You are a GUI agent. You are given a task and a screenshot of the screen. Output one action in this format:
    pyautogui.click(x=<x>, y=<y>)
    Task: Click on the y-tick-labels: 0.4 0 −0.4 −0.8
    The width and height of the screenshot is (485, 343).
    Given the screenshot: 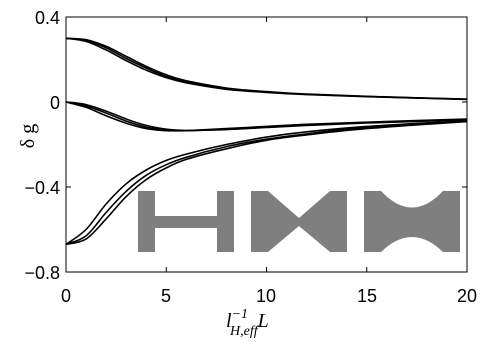 What is the action you would take?
    pyautogui.click(x=42, y=145)
    